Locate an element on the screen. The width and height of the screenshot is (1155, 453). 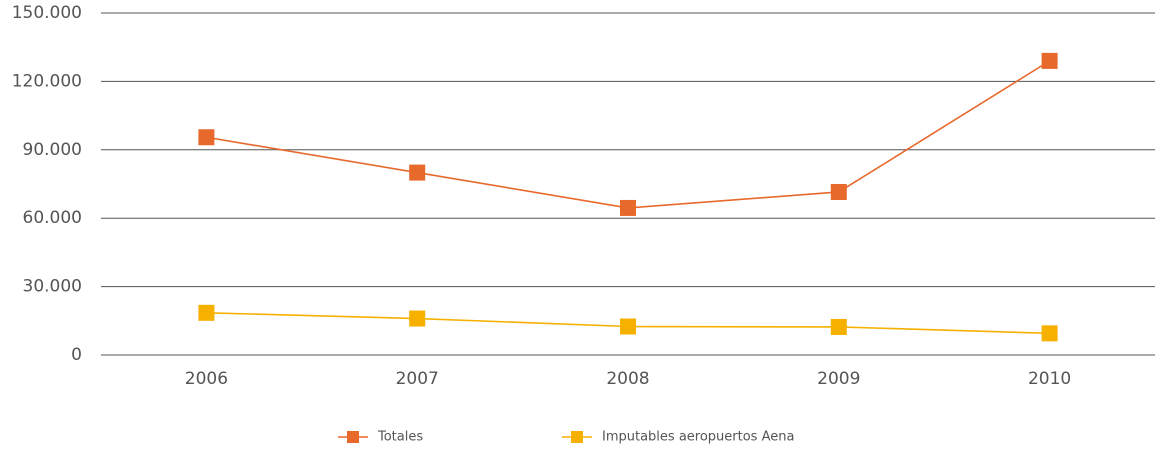
y-tick-label: 0 is located at coordinates (76, 355).